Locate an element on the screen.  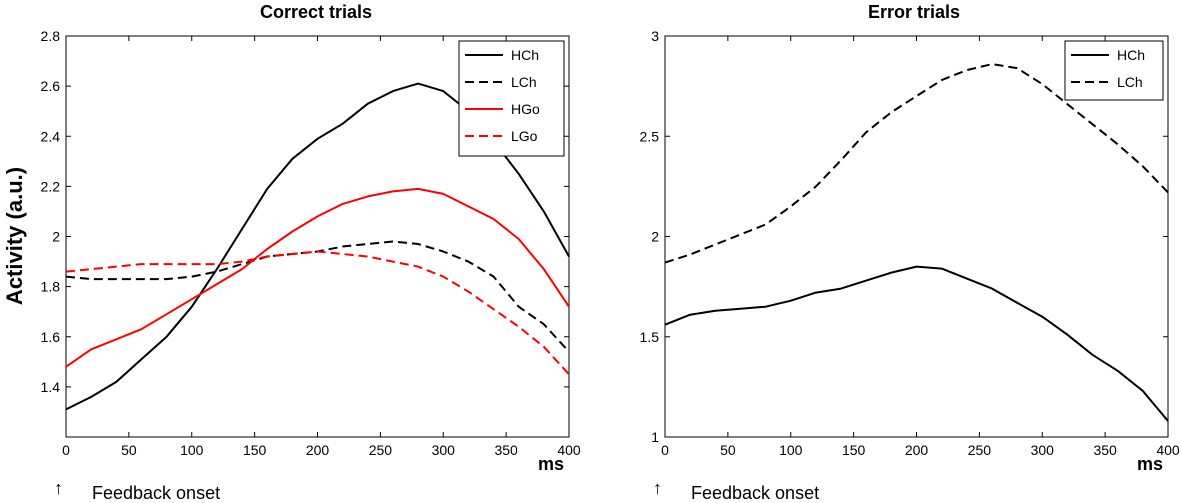
error-trials-x-tick-label: 0 is located at coordinates (665, 450).